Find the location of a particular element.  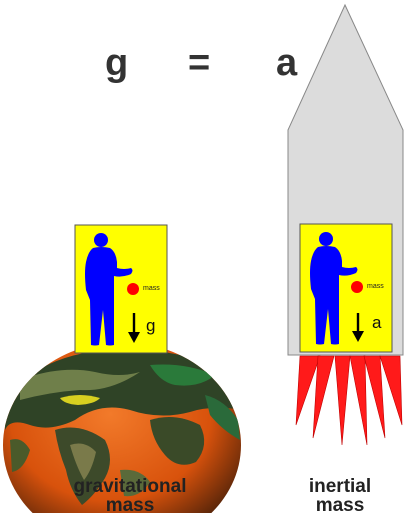

caption-line: gravitational is located at coordinates (130, 486).